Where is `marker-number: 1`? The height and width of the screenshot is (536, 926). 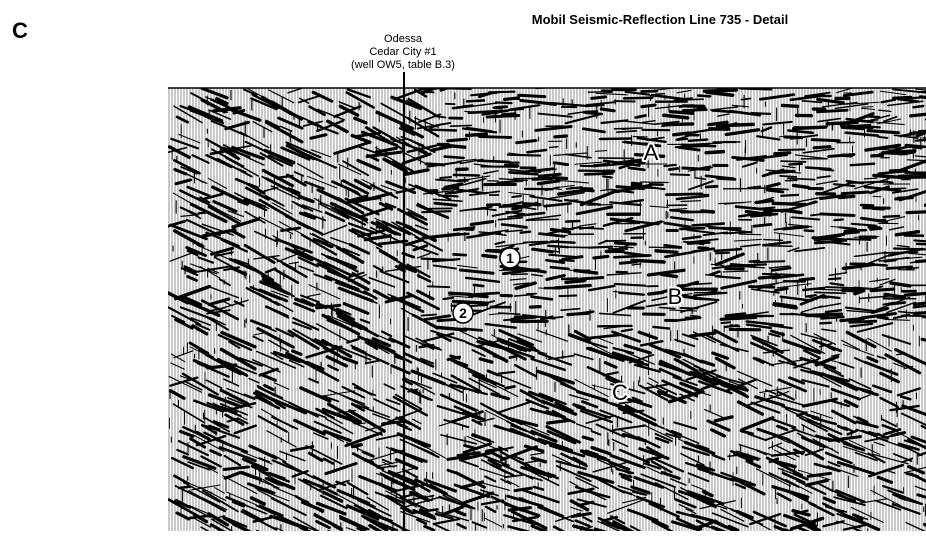 marker-number: 1 is located at coordinates (510, 258).